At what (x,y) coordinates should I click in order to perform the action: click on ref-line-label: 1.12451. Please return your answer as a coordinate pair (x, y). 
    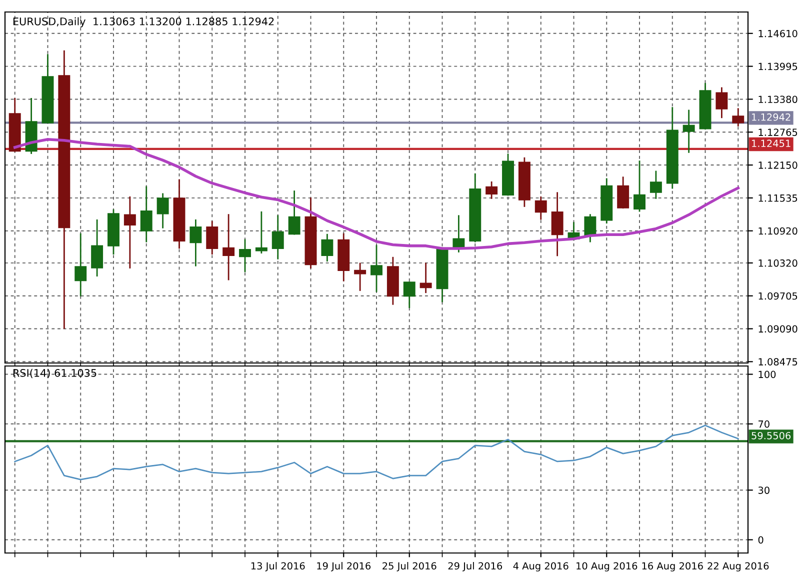
    Looking at the image, I should click on (771, 144).